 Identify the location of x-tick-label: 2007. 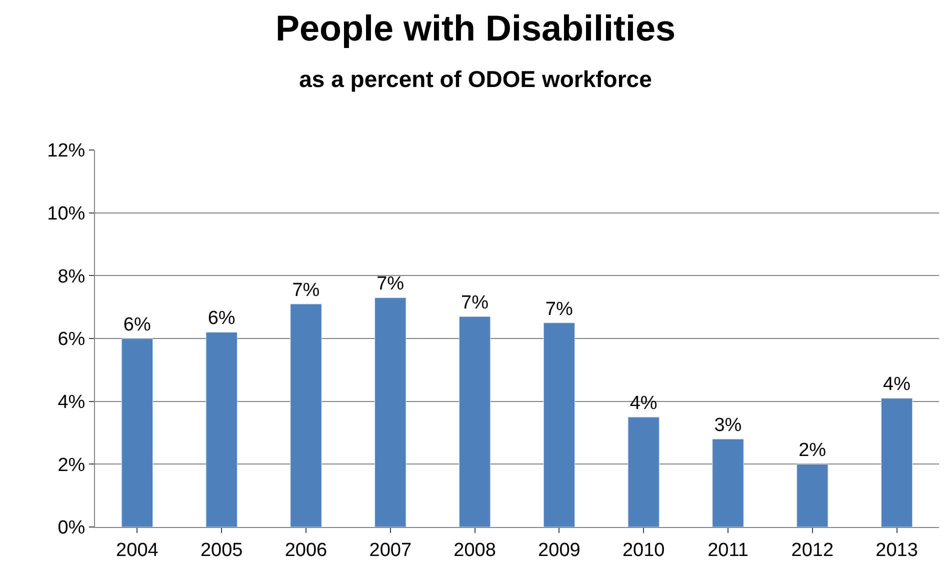
(390, 550).